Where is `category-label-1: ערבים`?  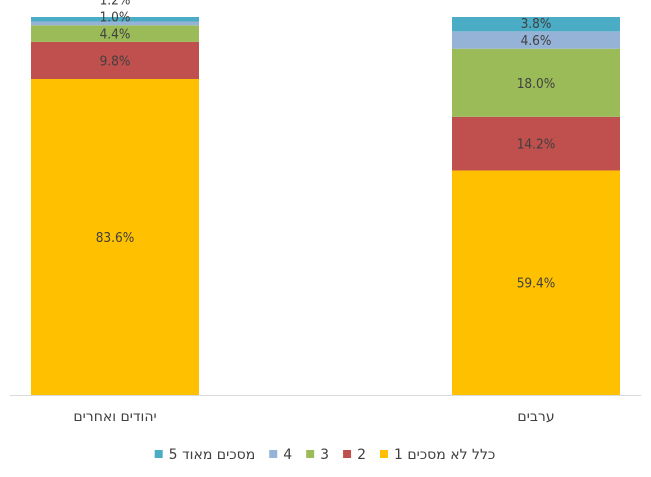
category-label-1: ערבים is located at coordinates (535, 417).